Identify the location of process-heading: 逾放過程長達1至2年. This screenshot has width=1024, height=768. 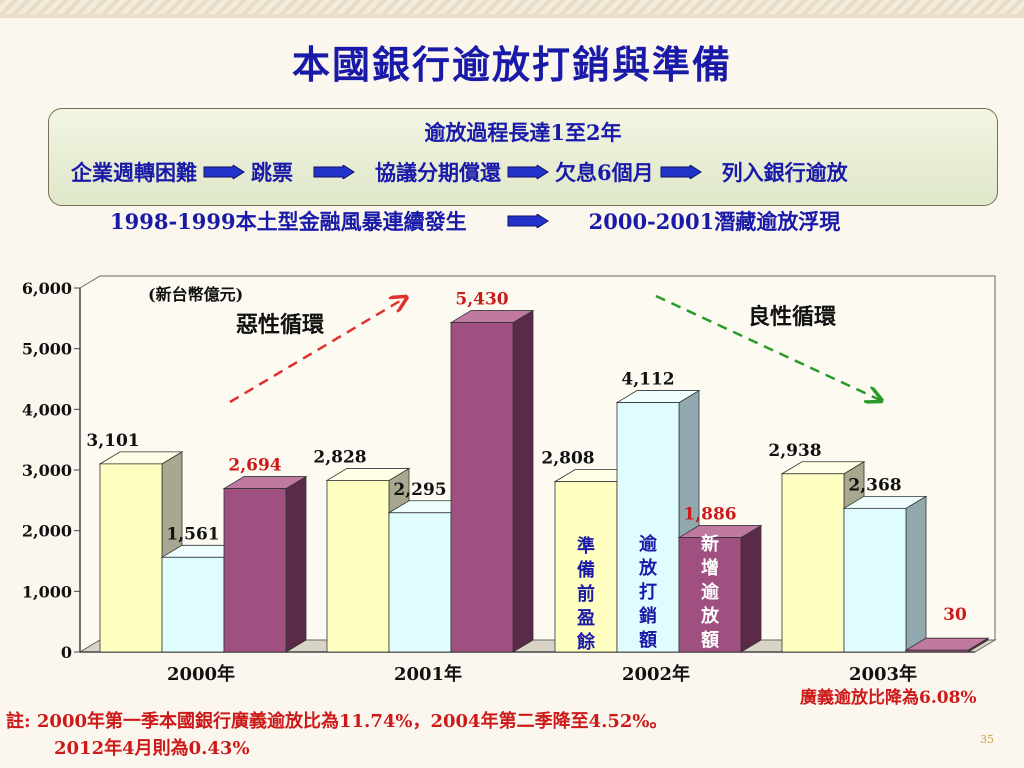
(523, 132).